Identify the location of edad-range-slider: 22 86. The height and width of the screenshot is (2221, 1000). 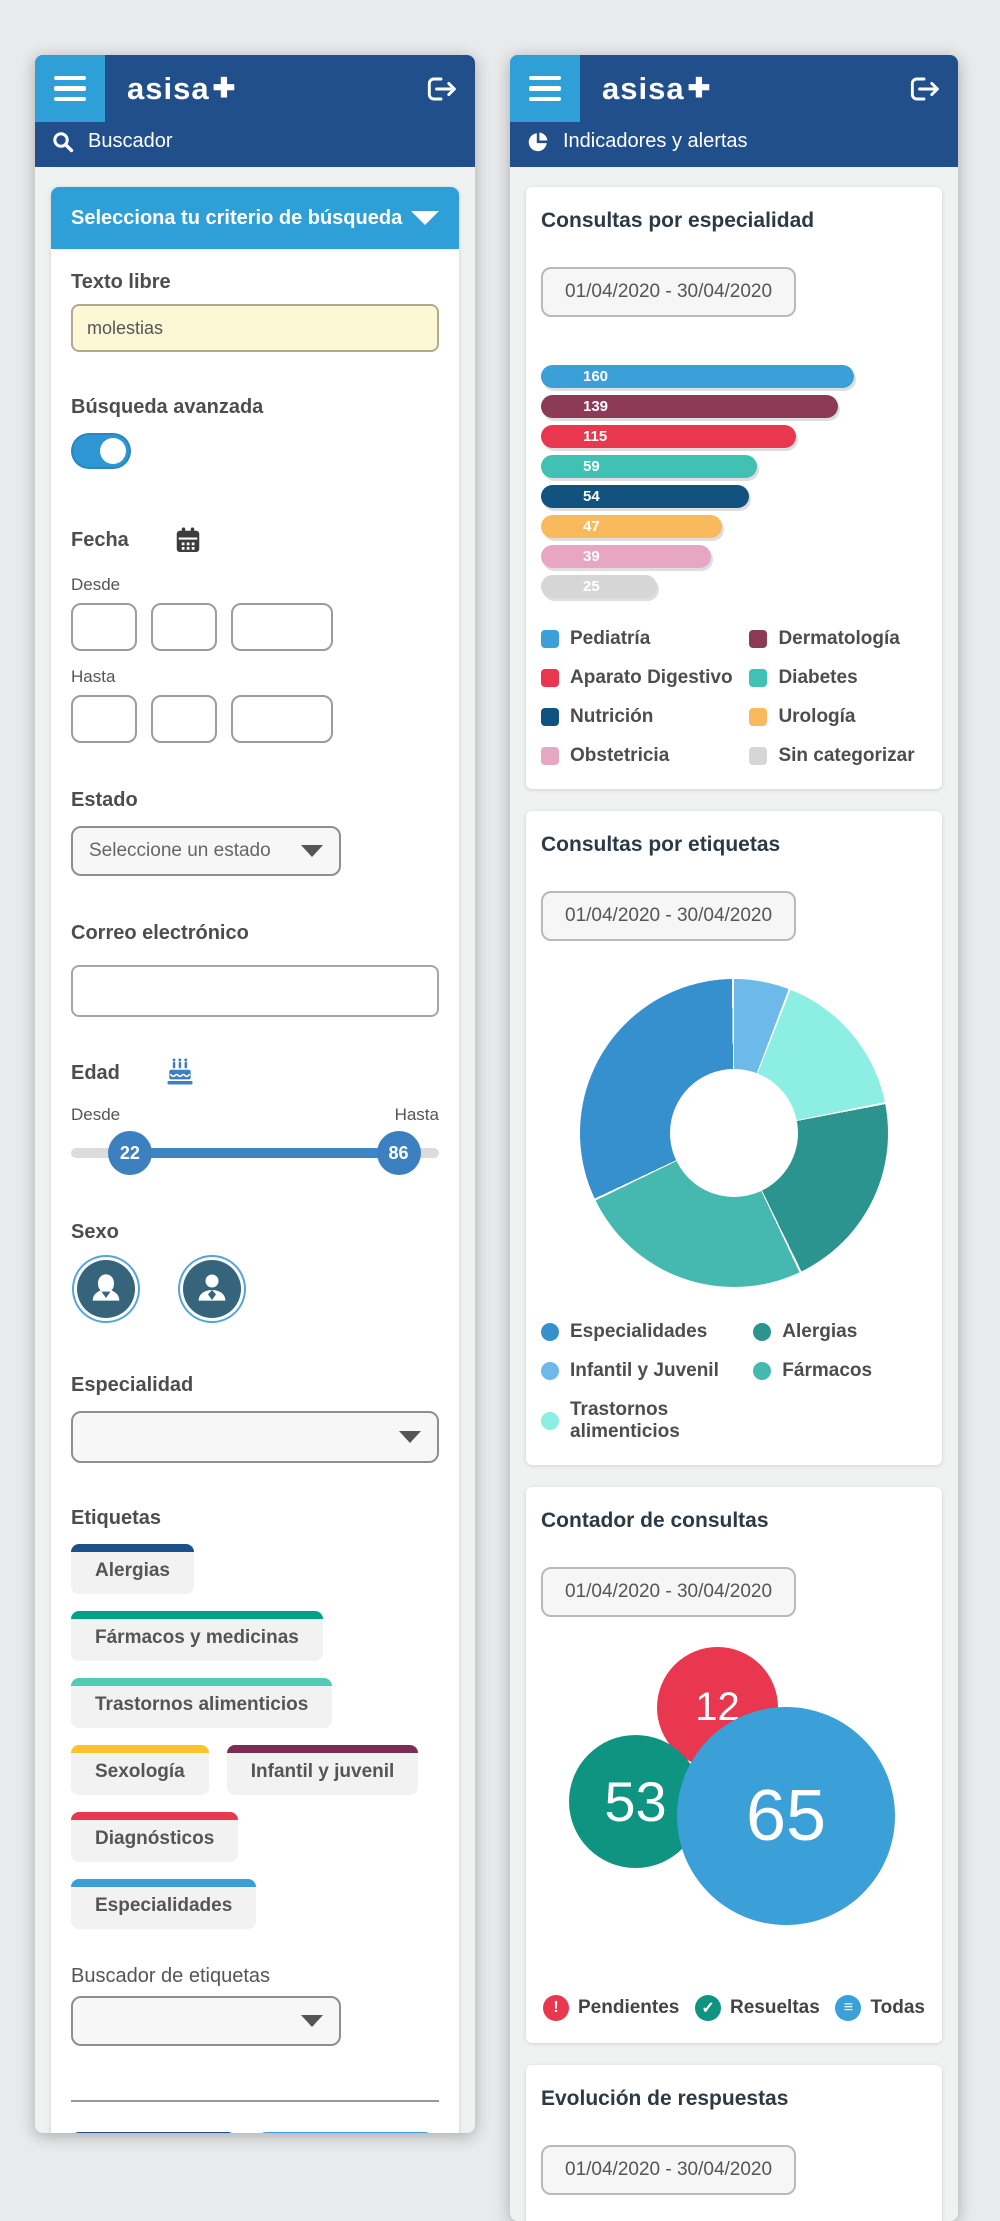
(255, 1153).